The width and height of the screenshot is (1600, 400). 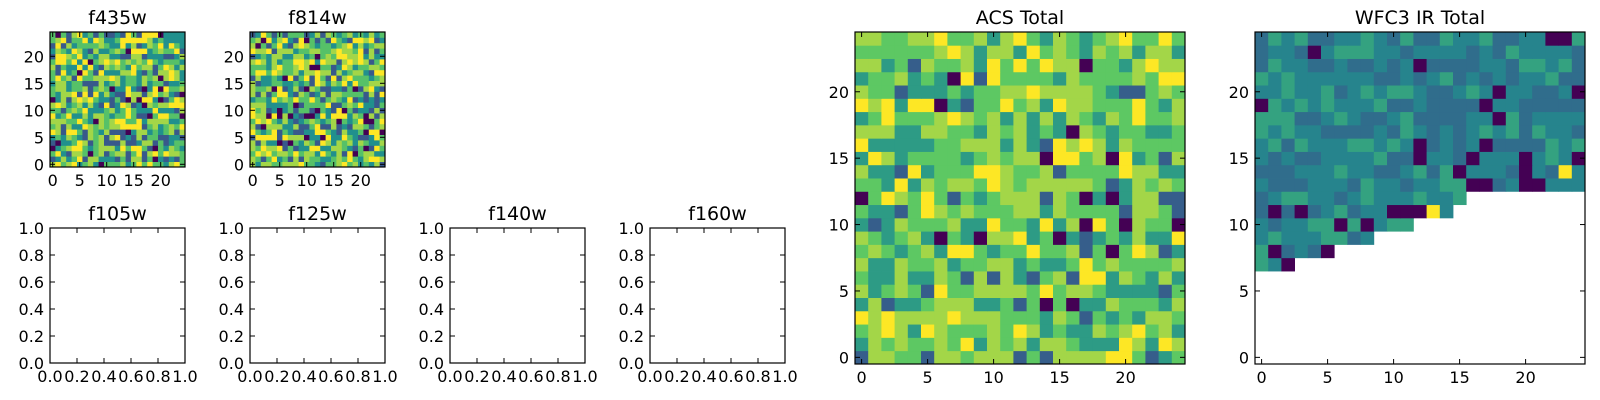 What do you see at coordinates (34, 83) in the screenshot?
I see `y-tick-label: 15` at bounding box center [34, 83].